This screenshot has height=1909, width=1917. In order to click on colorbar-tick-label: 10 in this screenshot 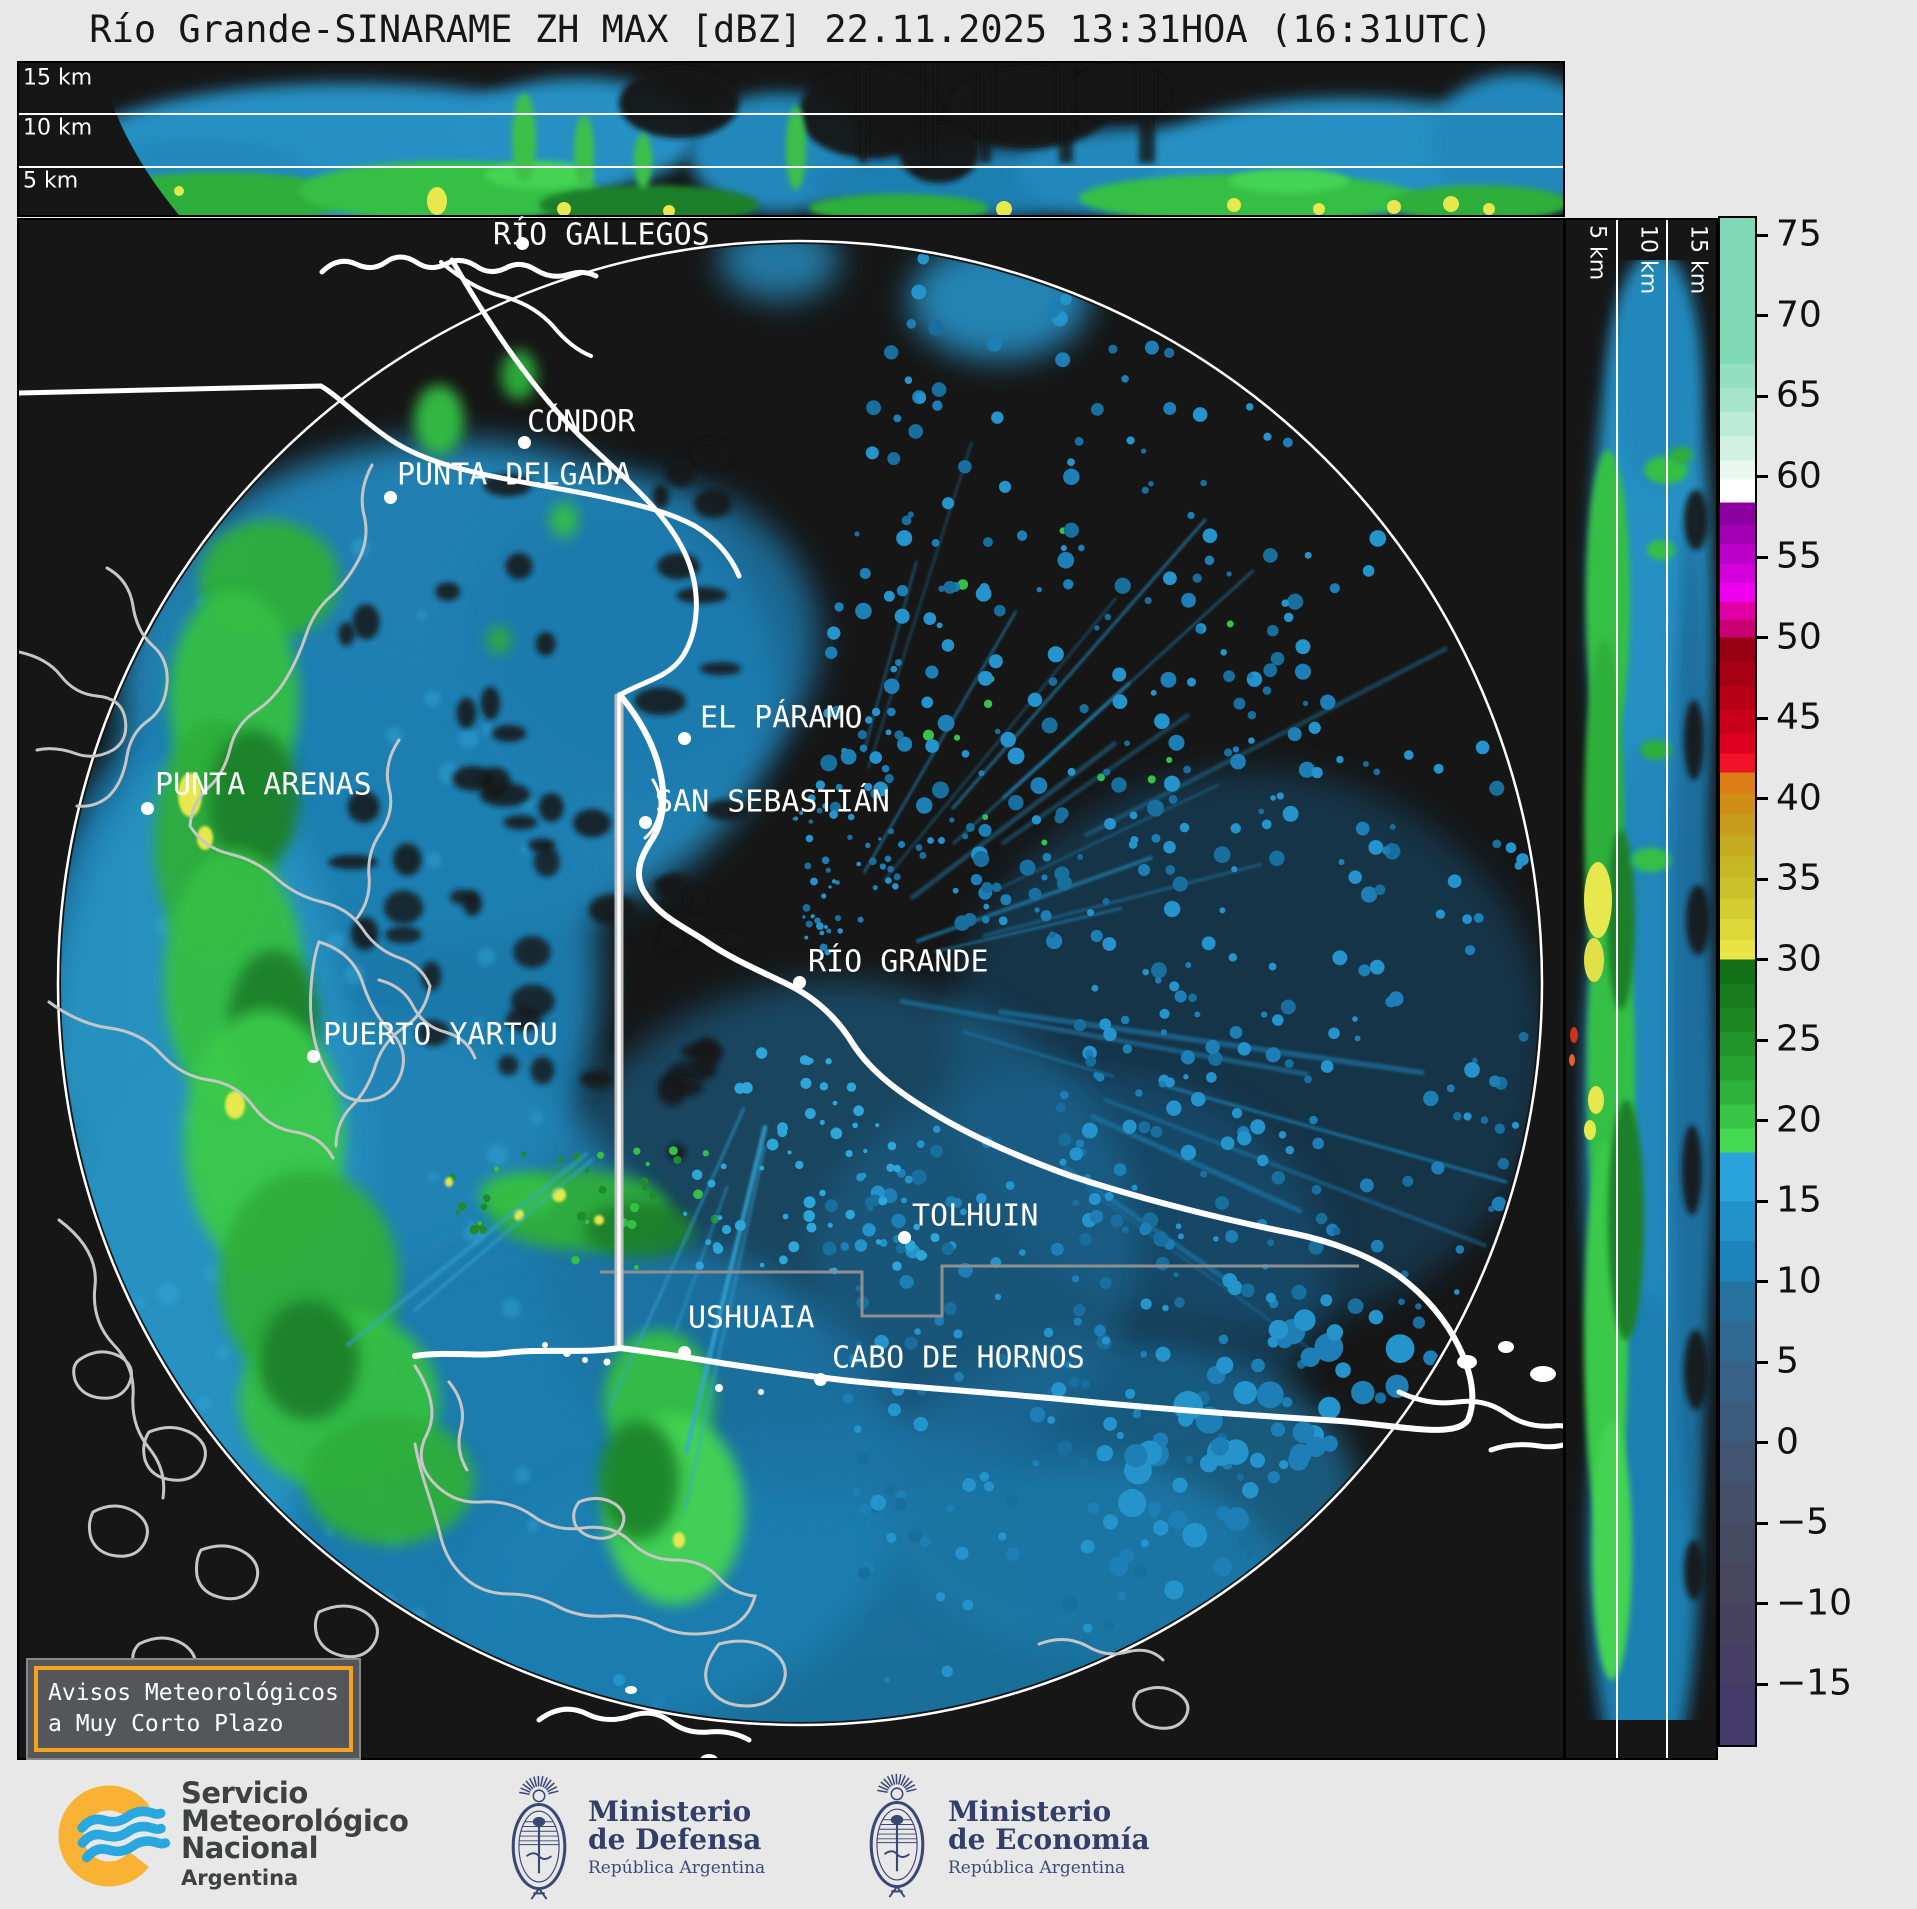, I will do `click(1799, 1281)`.